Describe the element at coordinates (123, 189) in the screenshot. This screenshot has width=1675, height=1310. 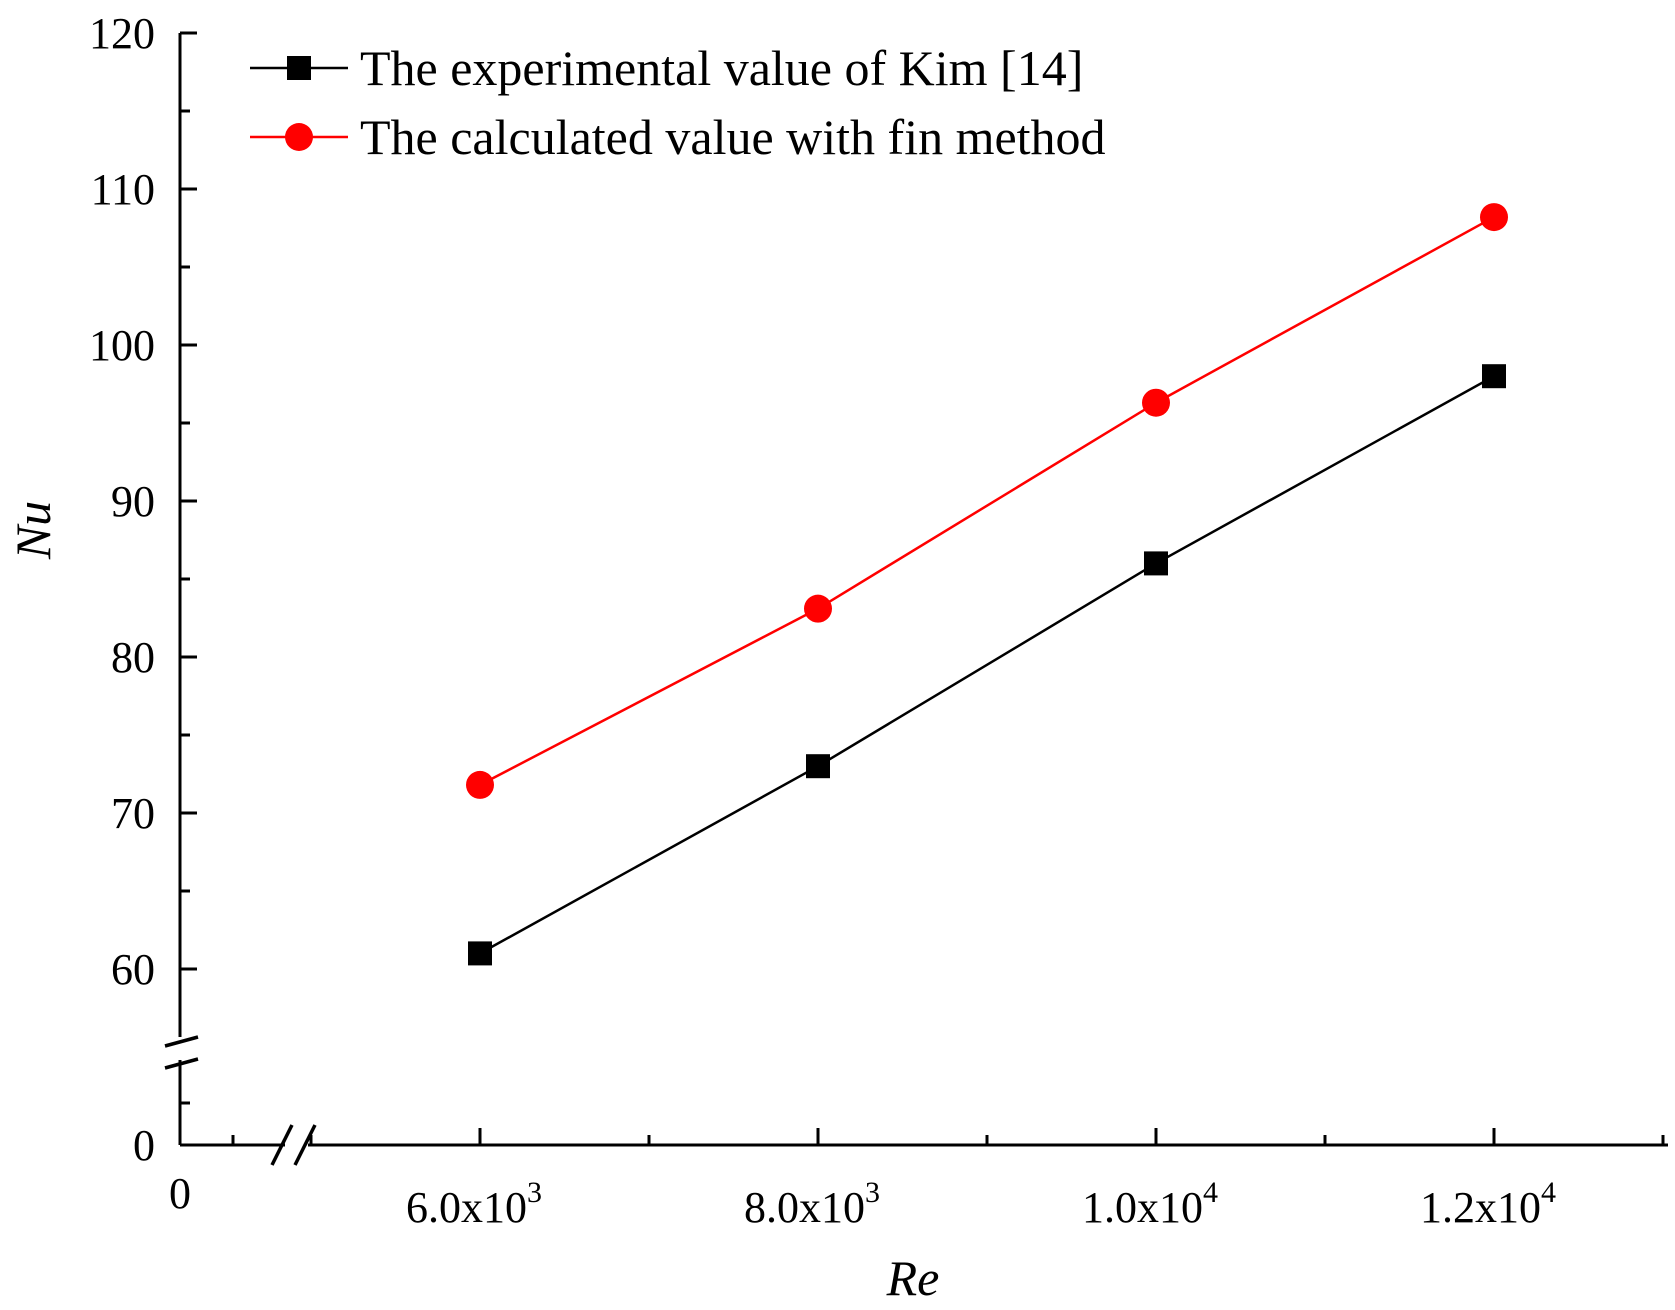
I see `y-tick-label: 110` at that location.